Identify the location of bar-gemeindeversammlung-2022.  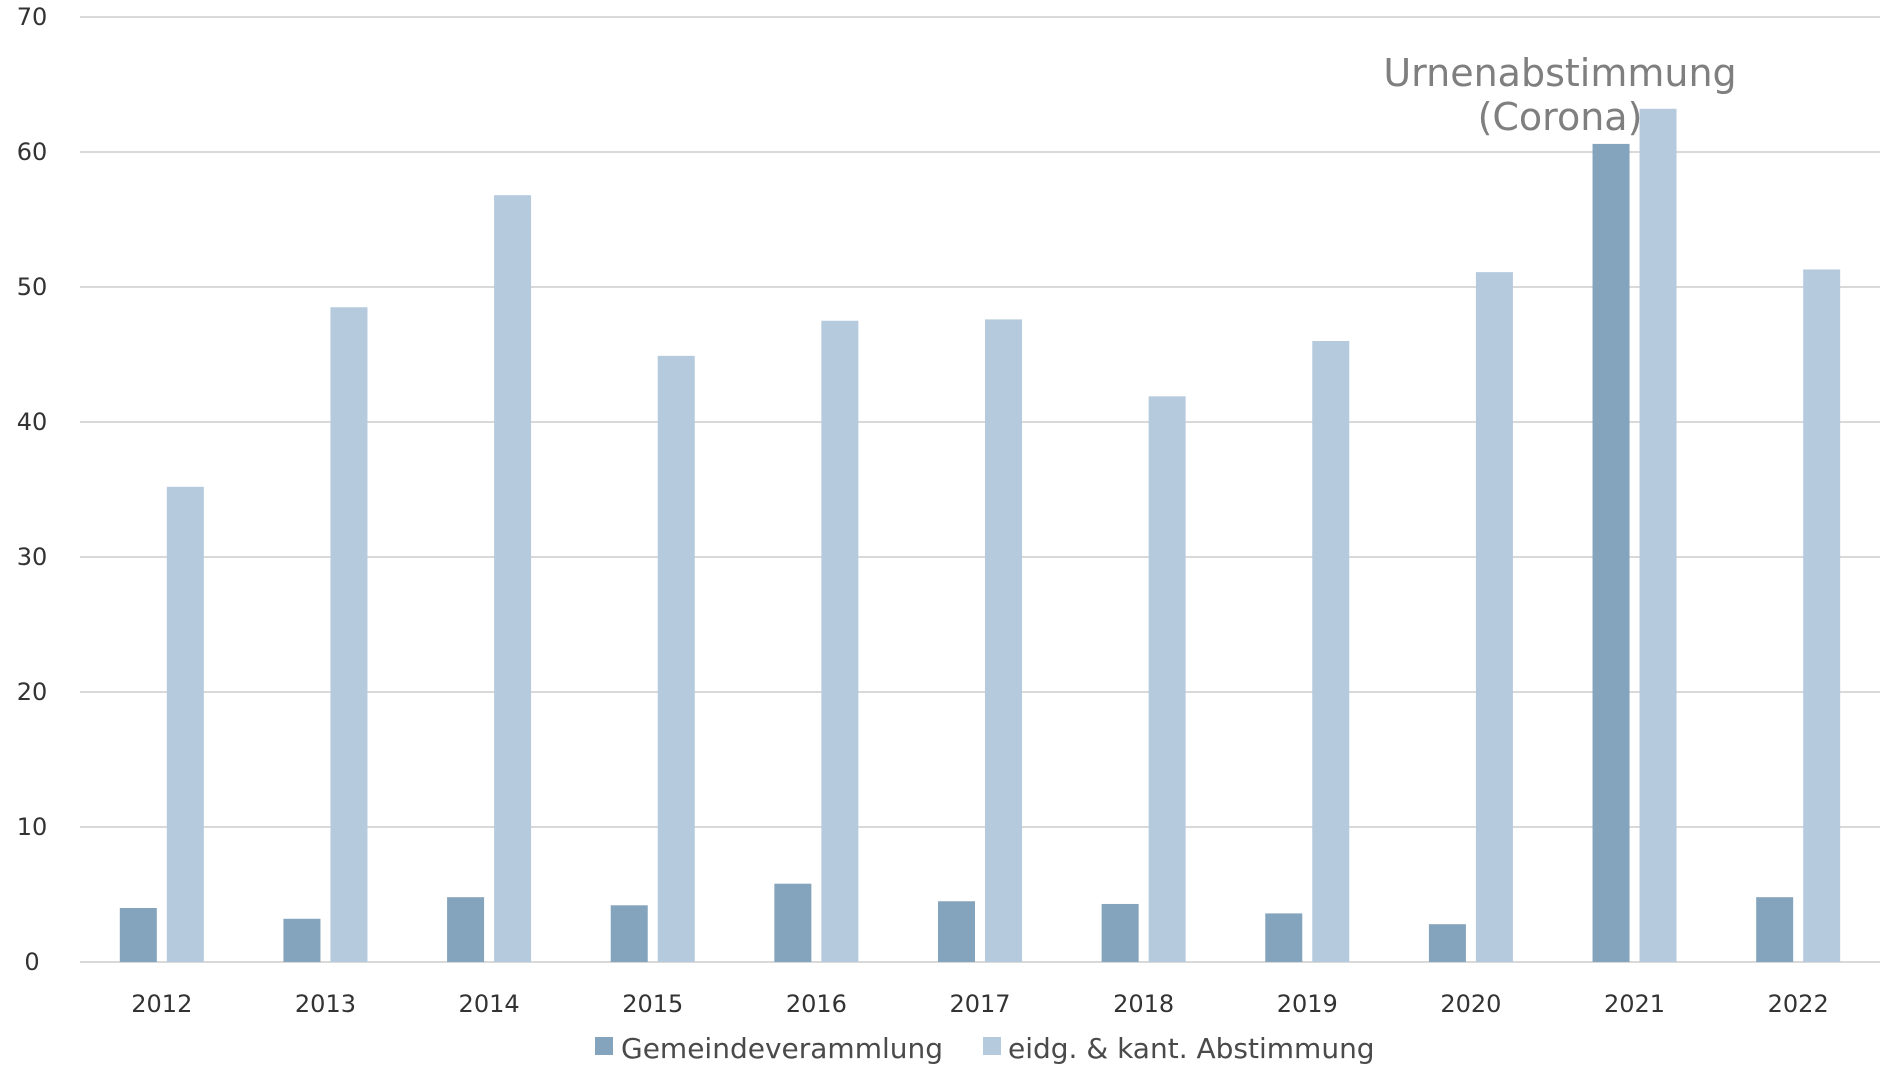
(1775, 929).